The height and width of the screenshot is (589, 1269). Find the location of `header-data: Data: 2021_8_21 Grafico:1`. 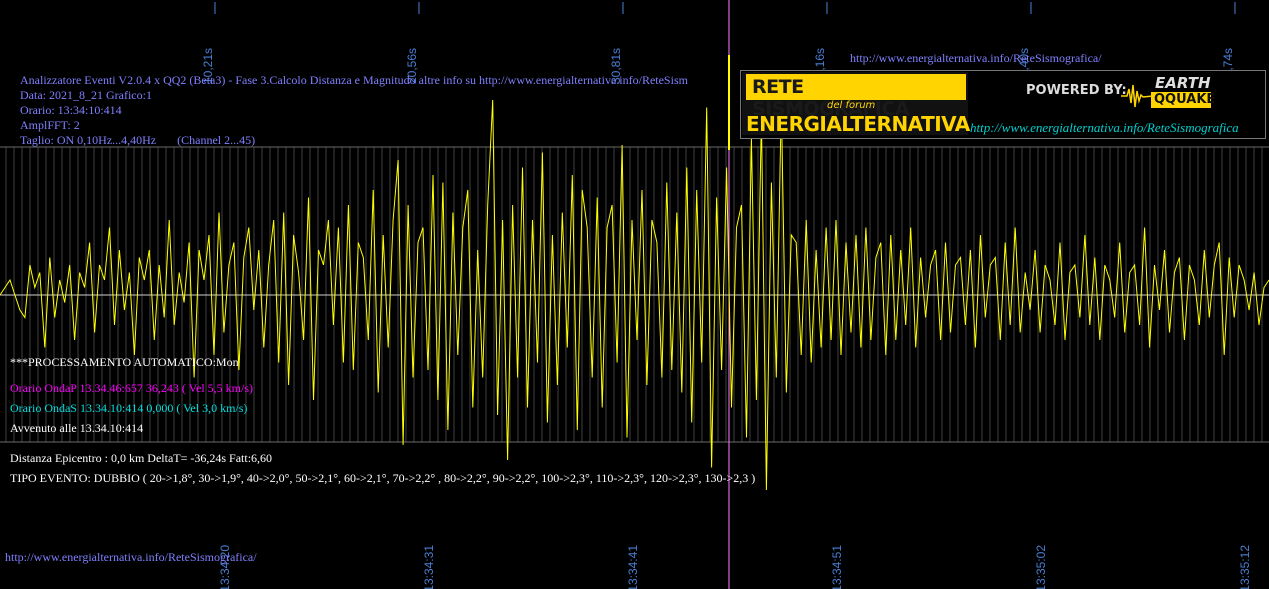

header-data: Data: 2021_8_21 Grafico:1 is located at coordinates (86, 95).